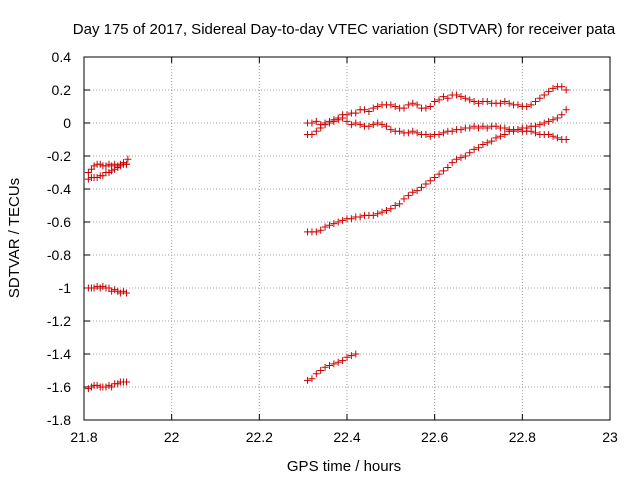 The width and height of the screenshot is (640, 480). Describe the element at coordinates (259, 437) in the screenshot. I see `x-tick-label: 22.2` at that location.